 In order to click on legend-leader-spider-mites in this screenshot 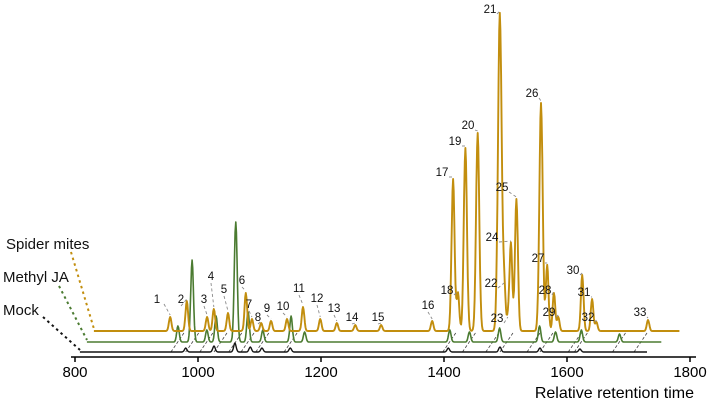, I will do `click(82, 290)`.